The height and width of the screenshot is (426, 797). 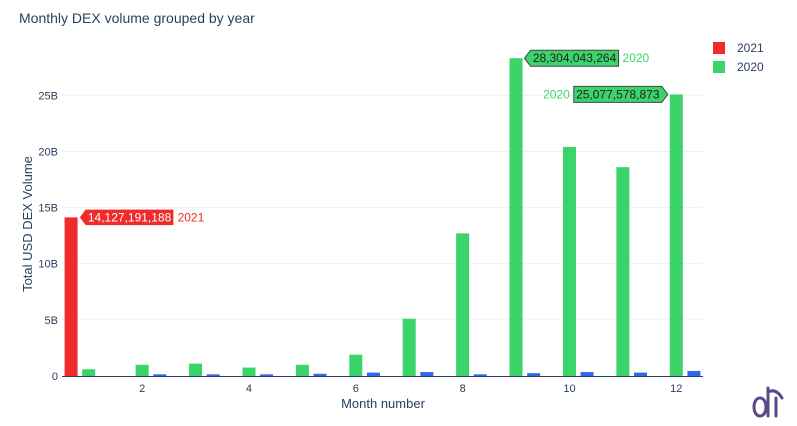 What do you see at coordinates (676, 389) in the screenshot?
I see `x-tick-label: 12` at bounding box center [676, 389].